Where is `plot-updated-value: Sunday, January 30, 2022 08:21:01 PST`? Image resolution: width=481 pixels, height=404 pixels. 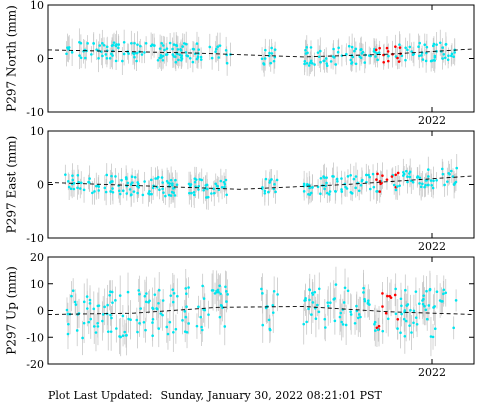 plot-updated-value: Sunday, January 30, 2022 08:21:01 PST is located at coordinates (271, 395).